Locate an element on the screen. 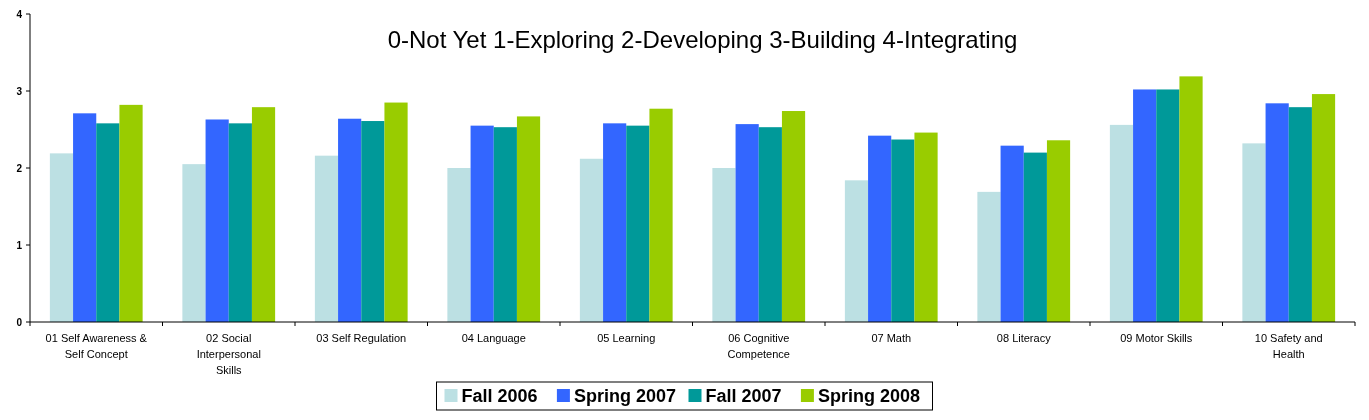 This screenshot has width=1369, height=420. x-tick-label: 10 Safety and Health is located at coordinates (1288, 346).